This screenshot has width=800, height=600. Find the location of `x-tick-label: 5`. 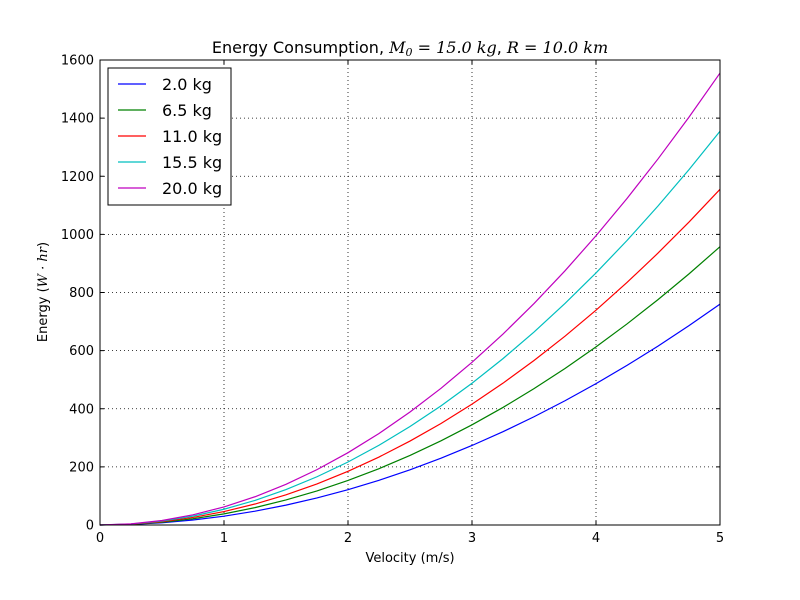

x-tick-label: 5 is located at coordinates (720, 538).